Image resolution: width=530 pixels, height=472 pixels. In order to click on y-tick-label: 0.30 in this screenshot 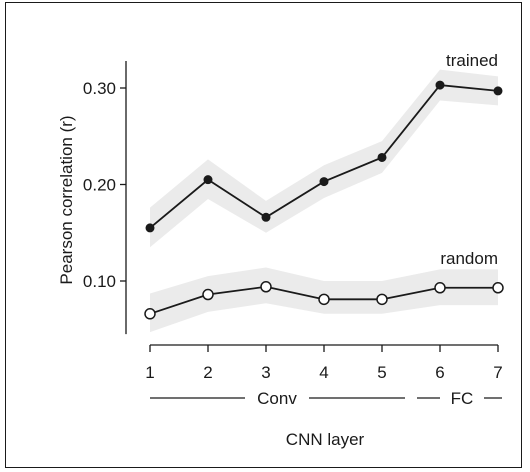, I will do `click(99, 88)`.